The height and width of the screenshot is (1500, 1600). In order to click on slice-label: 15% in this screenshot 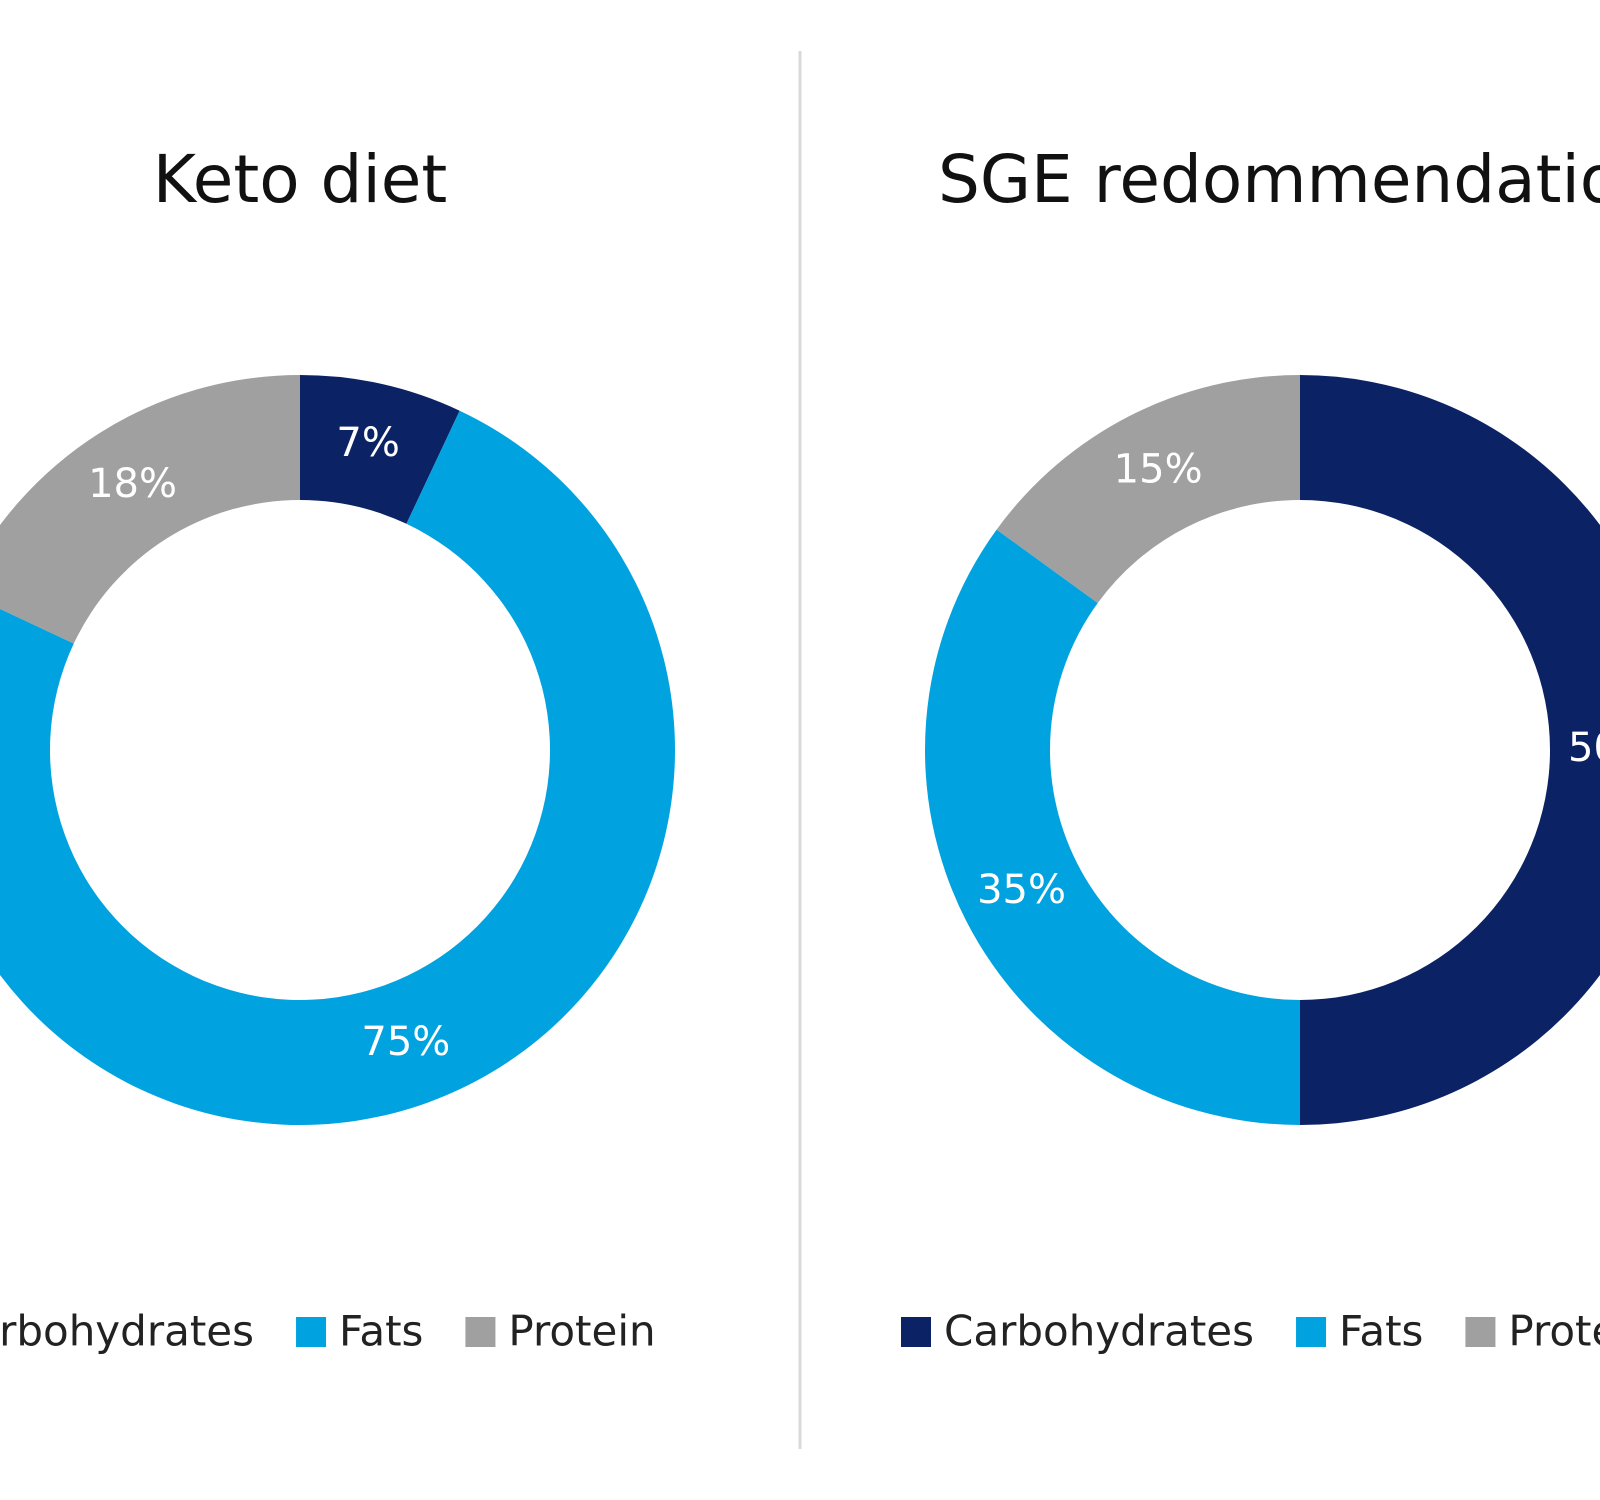, I will do `click(1158, 470)`.